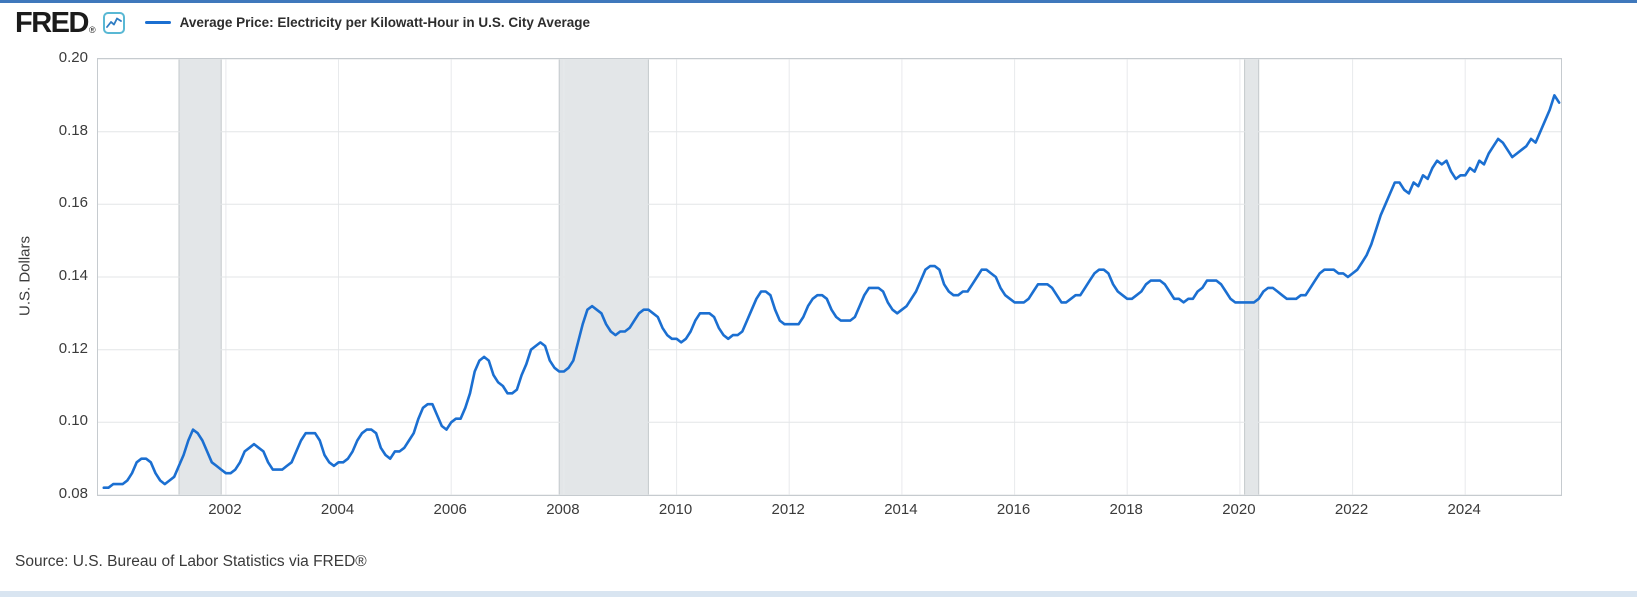 Image resolution: width=1637 pixels, height=597 pixels. Describe the element at coordinates (450, 509) in the screenshot. I see `x-tick-label: 2006` at that location.